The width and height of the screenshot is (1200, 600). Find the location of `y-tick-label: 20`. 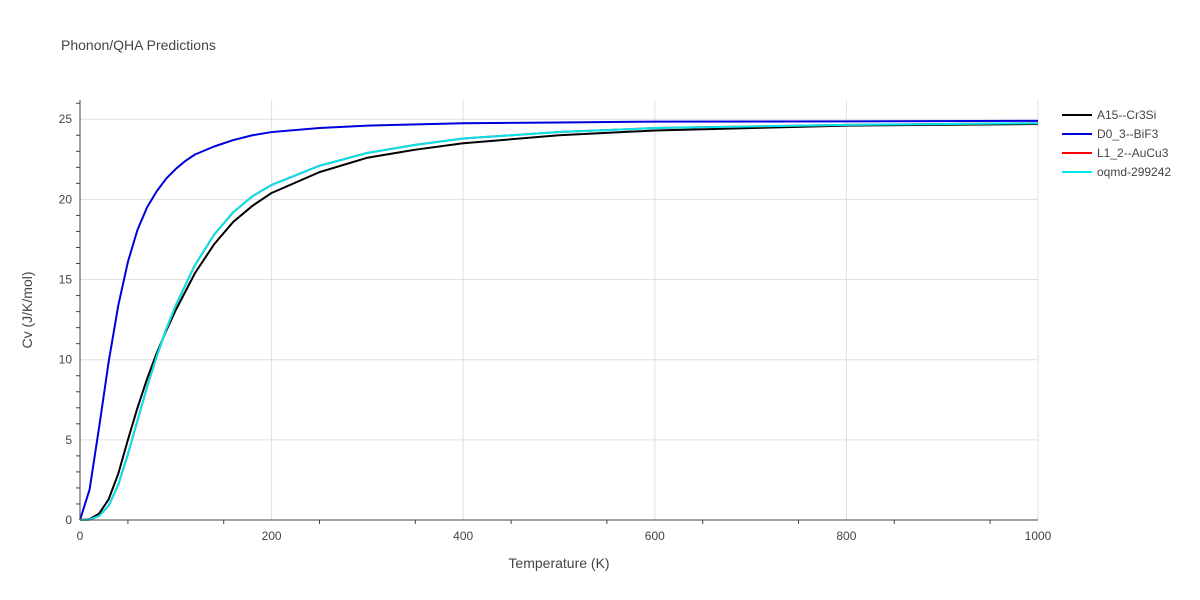

y-tick-label: 20 is located at coordinates (66, 199).